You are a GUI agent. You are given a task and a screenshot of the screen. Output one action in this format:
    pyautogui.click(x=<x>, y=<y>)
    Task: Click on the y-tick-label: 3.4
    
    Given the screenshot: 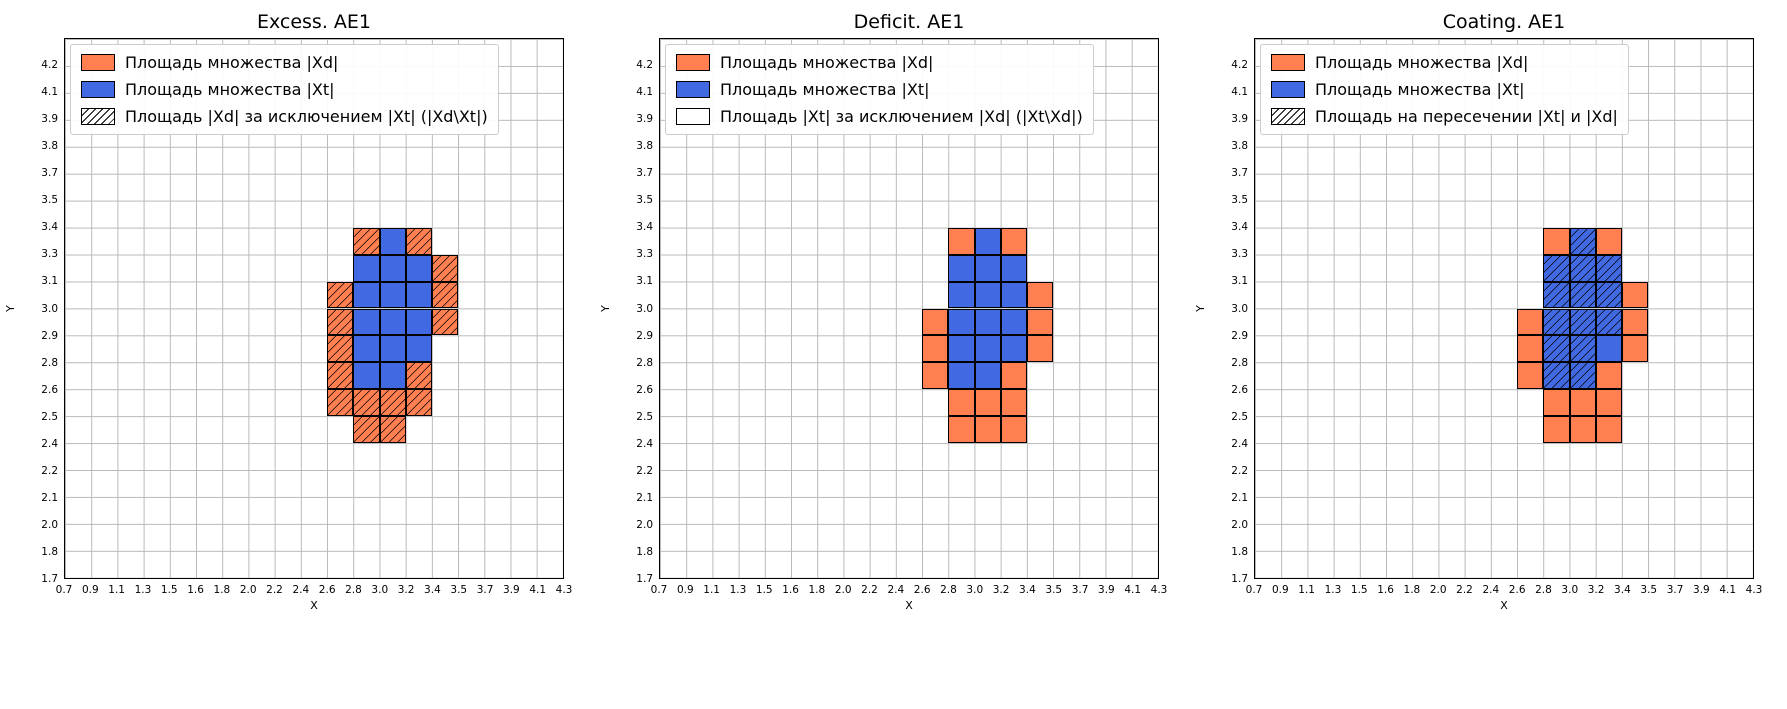 What is the action you would take?
    pyautogui.click(x=644, y=227)
    